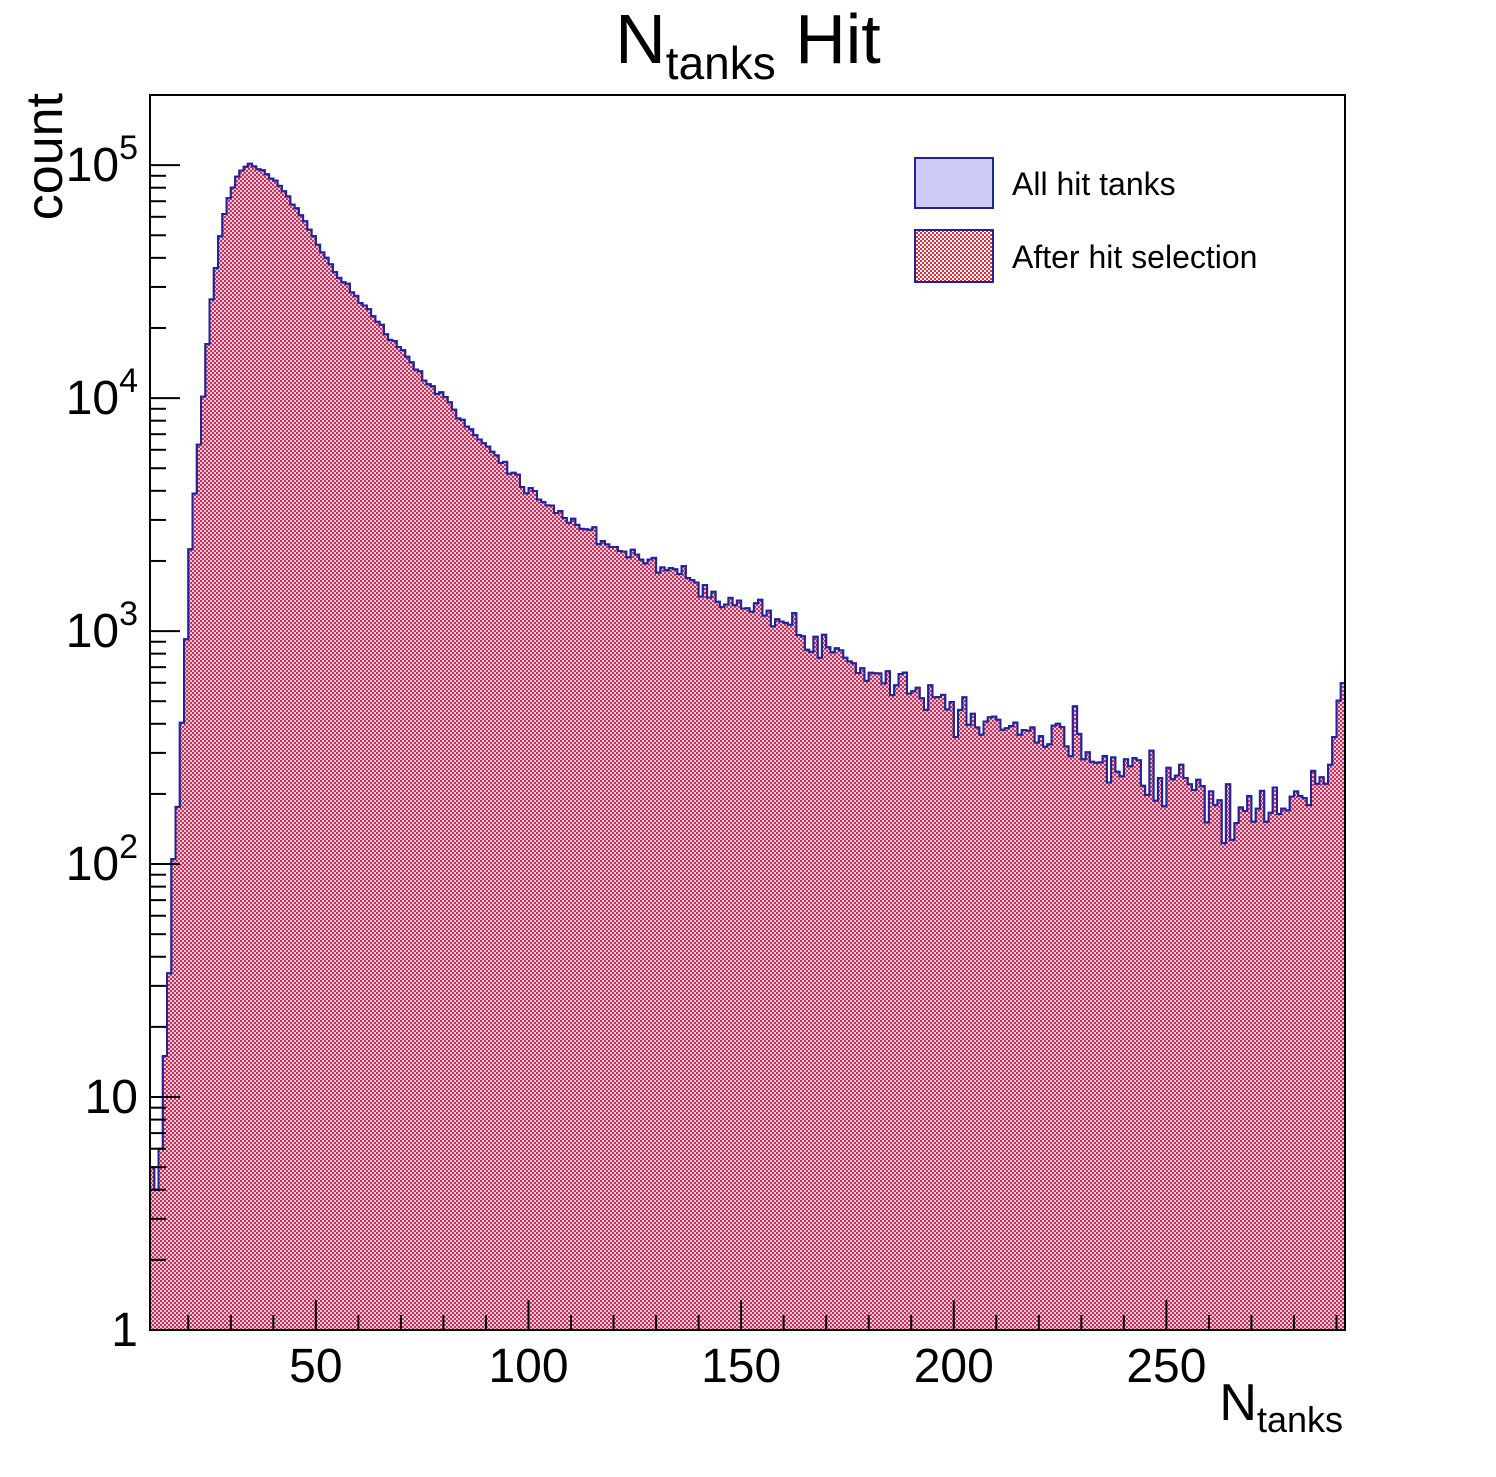 The image size is (1496, 1477). I want to click on y-axis-title: count, so click(45, 156).